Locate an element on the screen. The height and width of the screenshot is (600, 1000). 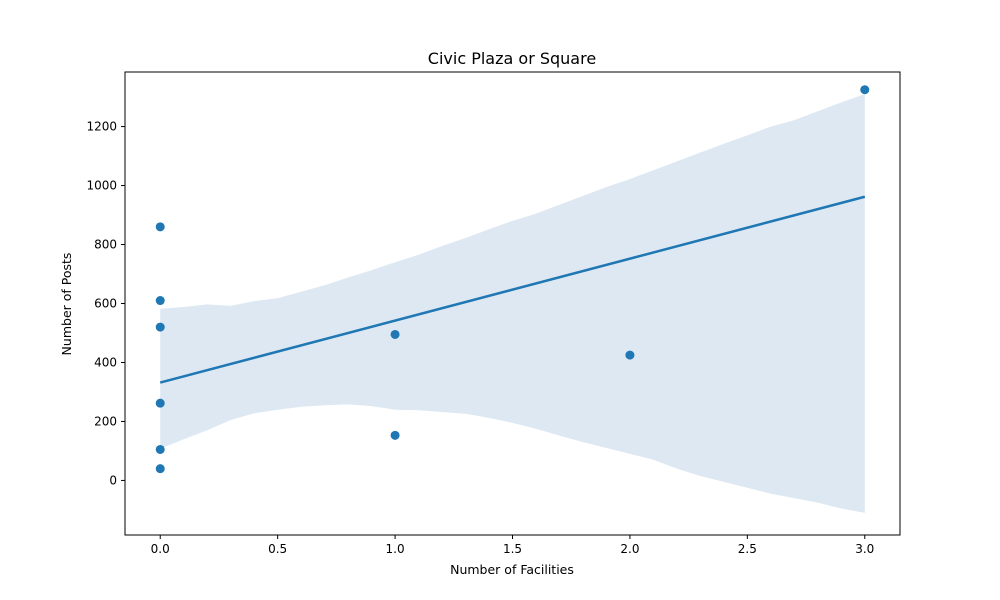
y-tick-label: 1200 is located at coordinates (101, 127).